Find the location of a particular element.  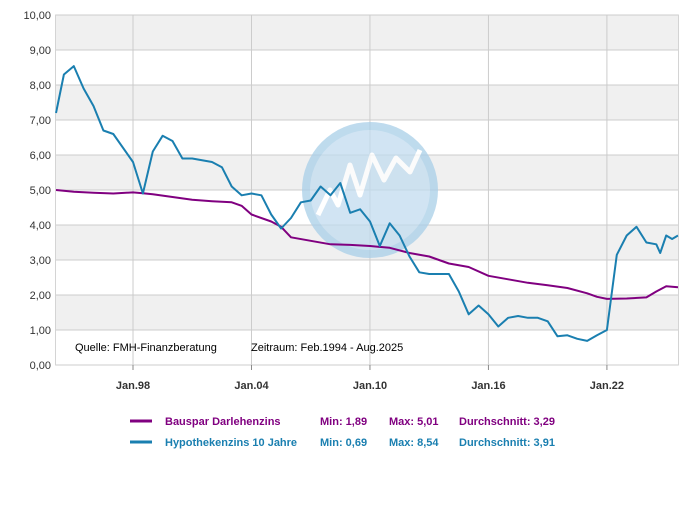

y-tick-label: 7,00 is located at coordinates (40, 121).